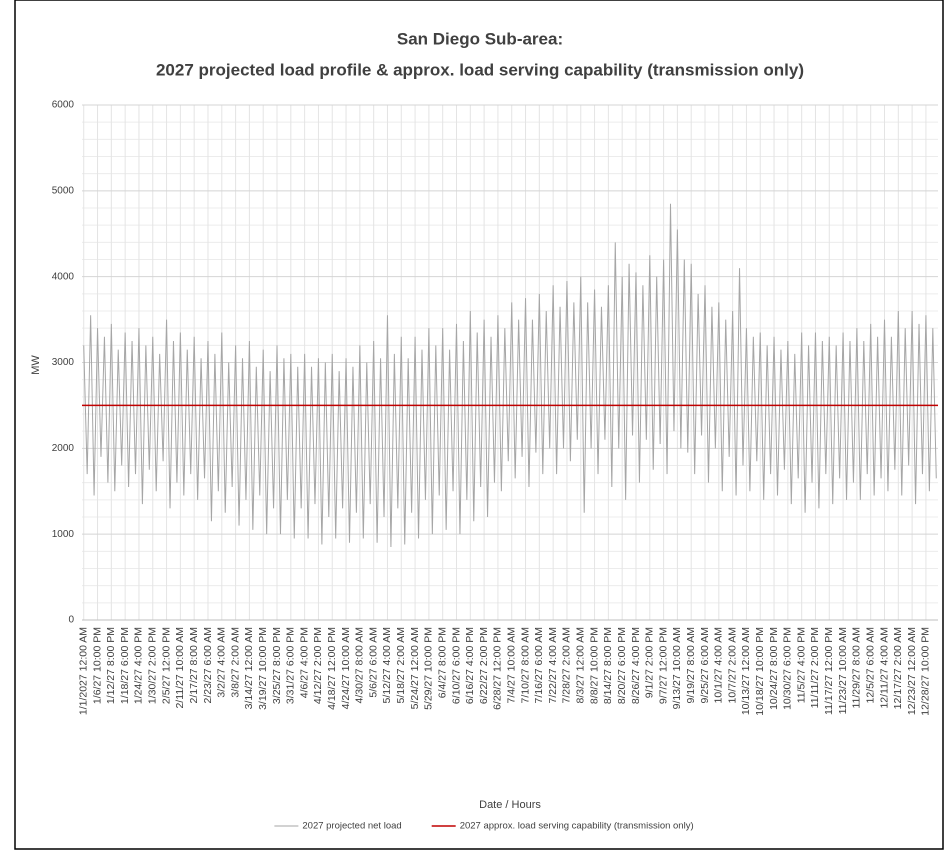  I want to click on x-tick-label: 3/2/27 4:00 AM, so click(222, 662).